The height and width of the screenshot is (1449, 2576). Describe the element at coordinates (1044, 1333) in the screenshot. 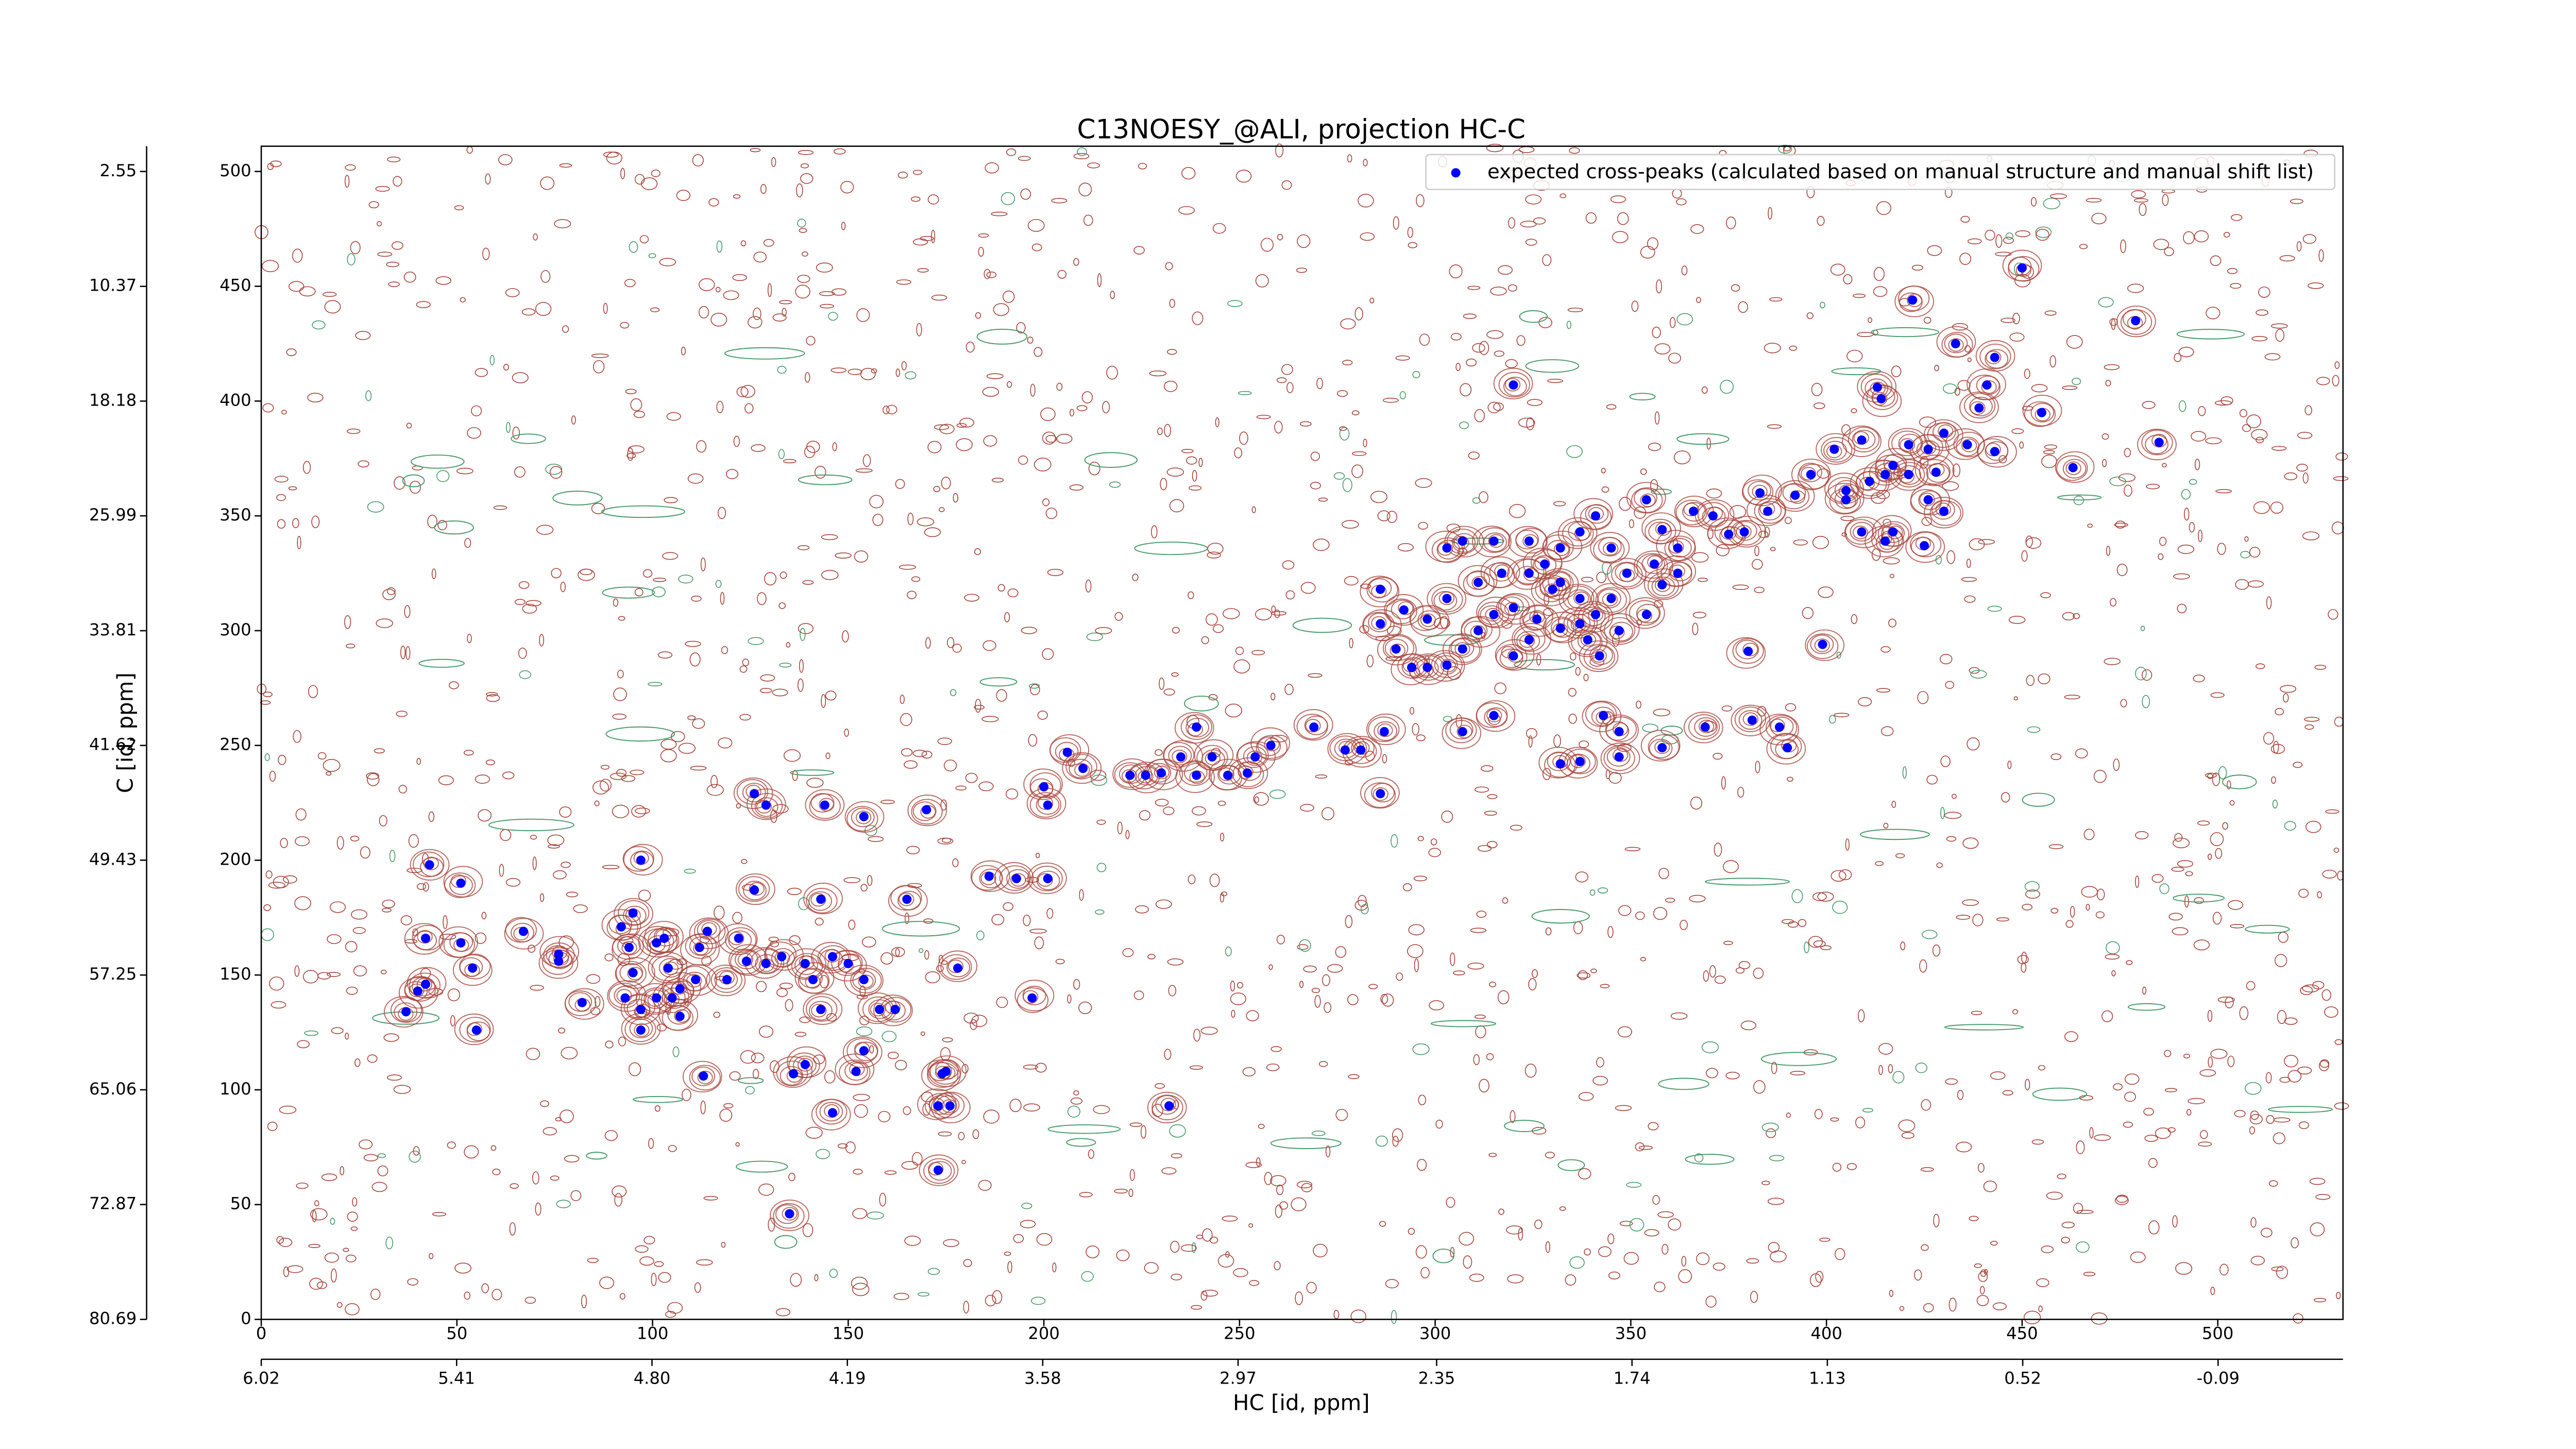

I see `x-tick-label: 200` at that location.